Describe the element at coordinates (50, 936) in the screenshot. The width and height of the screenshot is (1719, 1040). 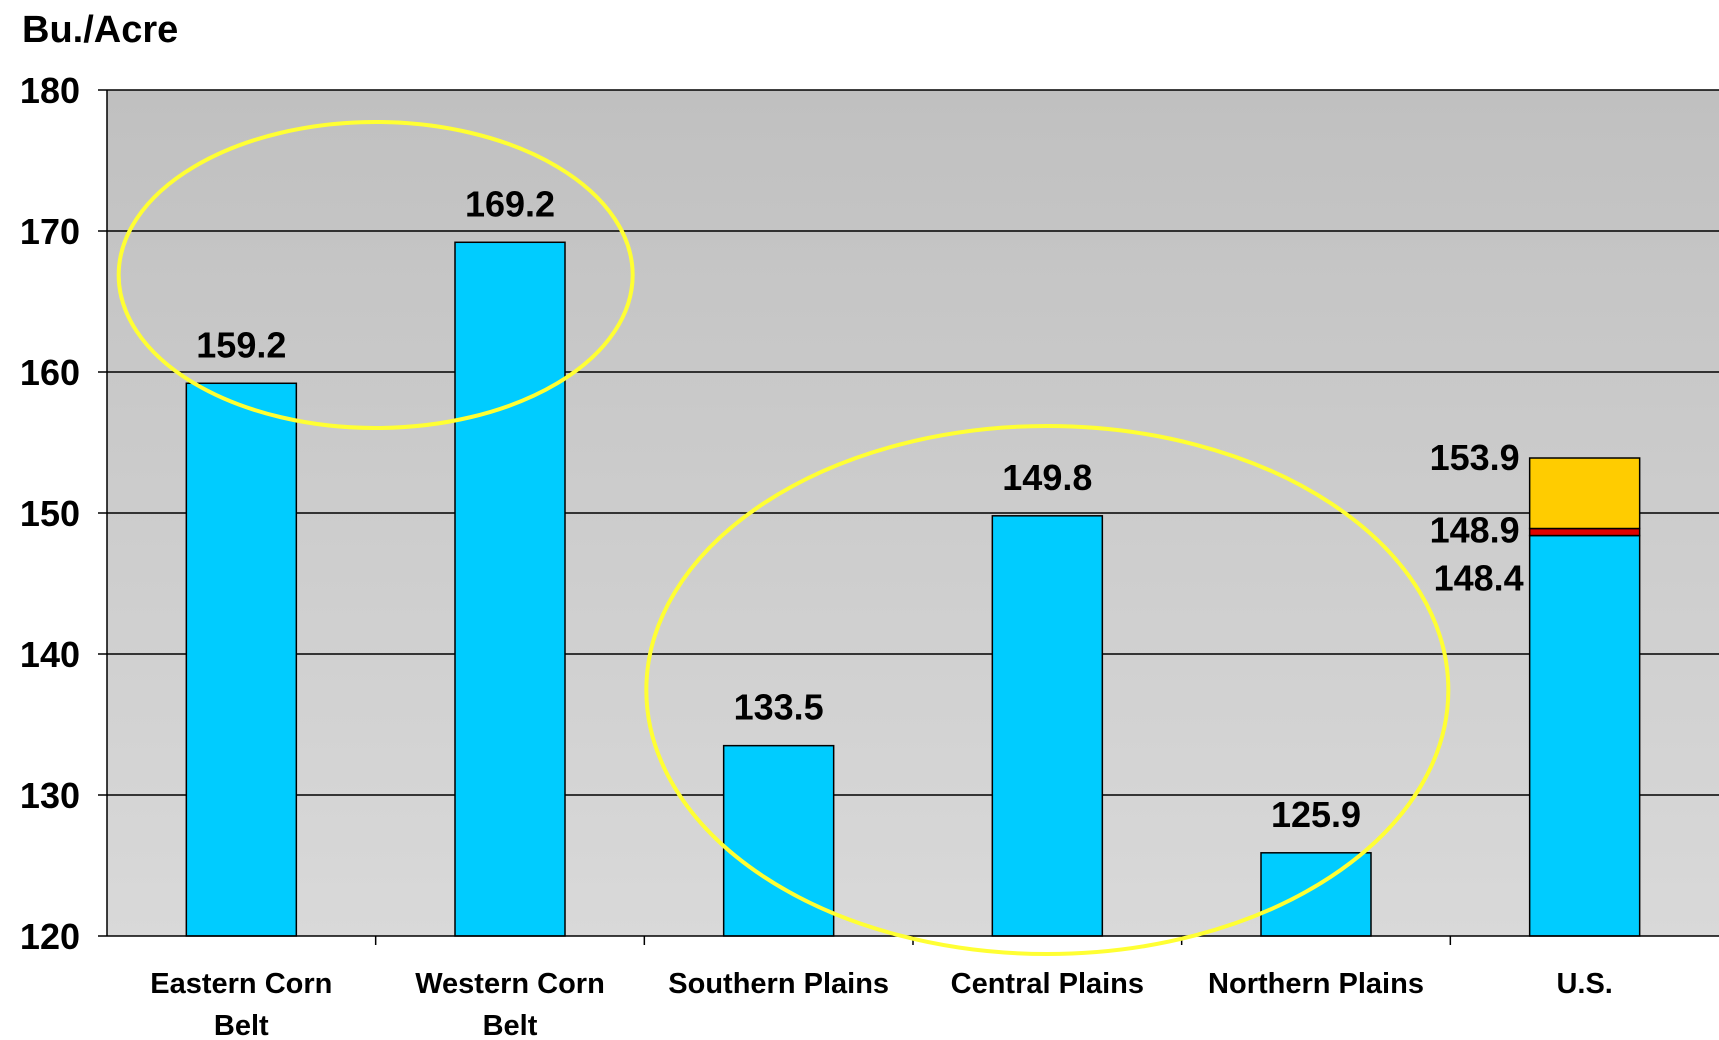
I see `y-tick-label: 120` at that location.